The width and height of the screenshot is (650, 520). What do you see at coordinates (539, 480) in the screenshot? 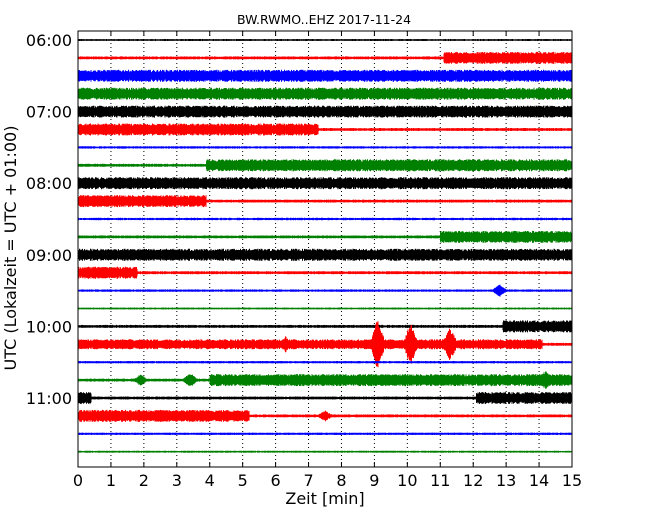
I see `x-tick-label: 14` at bounding box center [539, 480].